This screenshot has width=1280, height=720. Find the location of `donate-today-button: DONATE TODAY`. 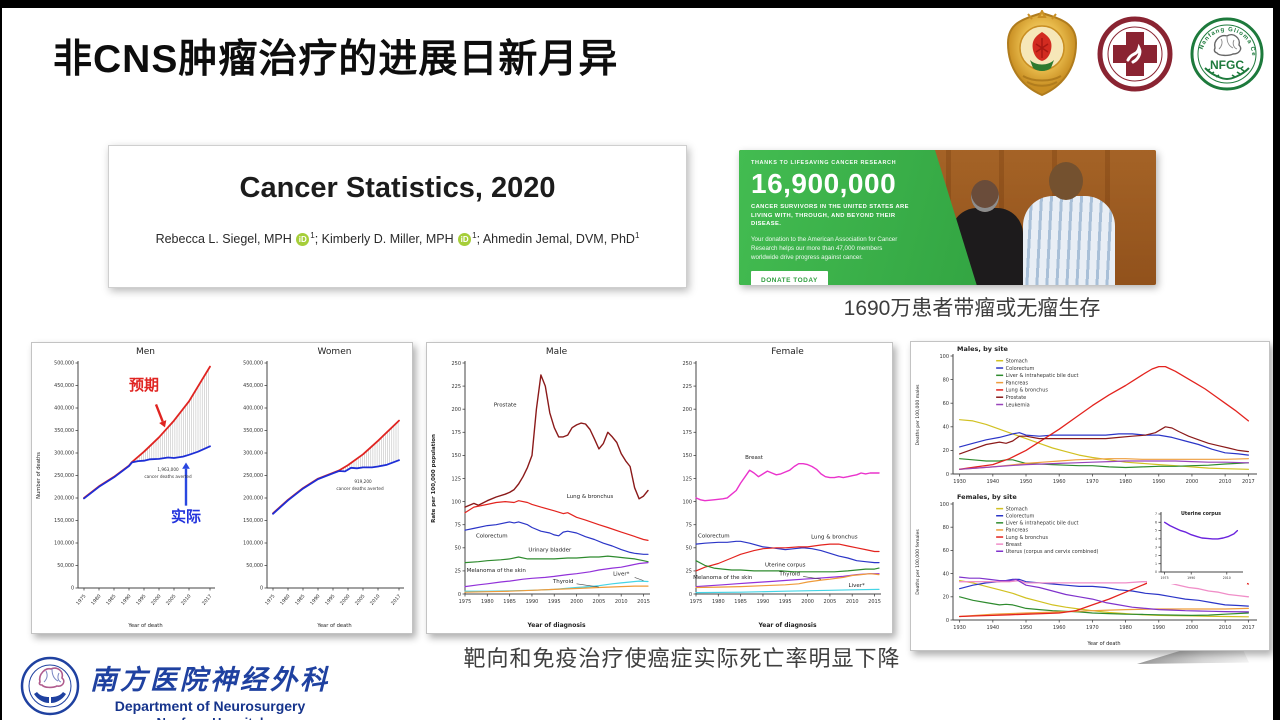

donate-today-button: DONATE TODAY is located at coordinates (789, 278).